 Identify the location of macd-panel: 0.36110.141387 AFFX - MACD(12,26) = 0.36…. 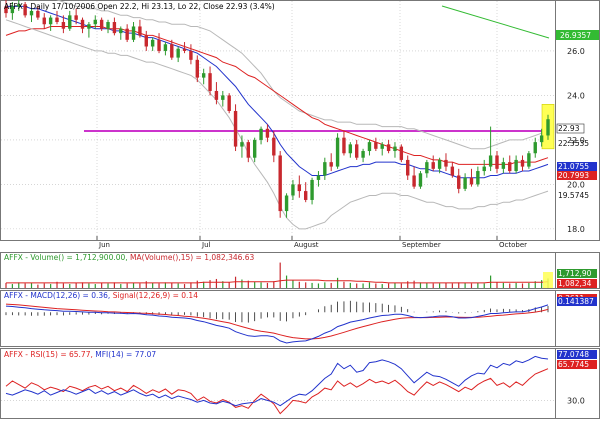
(300, 318).